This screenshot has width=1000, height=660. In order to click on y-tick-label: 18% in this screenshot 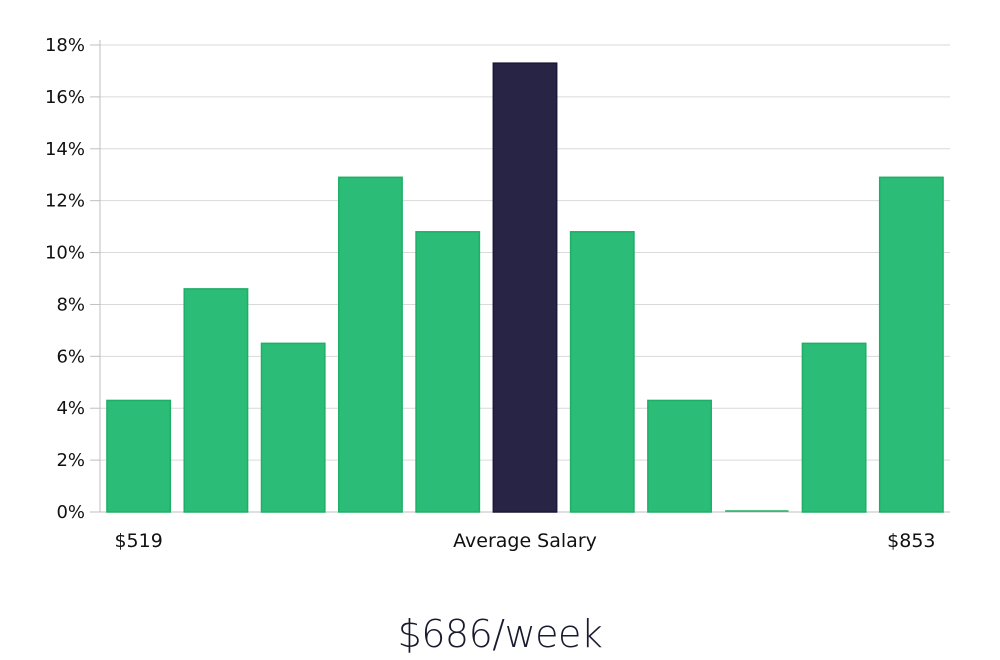, I will do `click(65, 45)`.